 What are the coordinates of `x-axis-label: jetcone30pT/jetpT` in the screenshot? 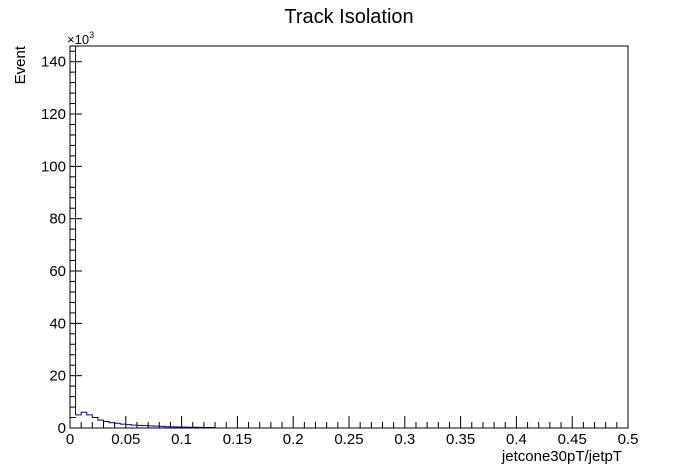 It's located at (561, 456).